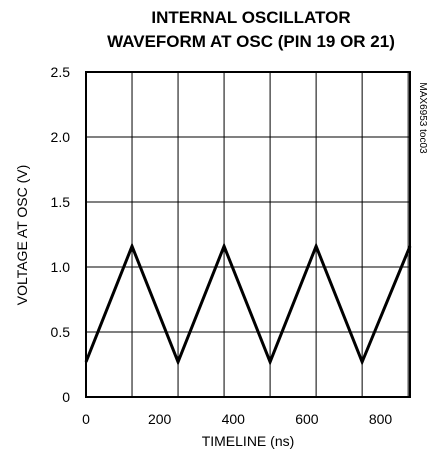 The width and height of the screenshot is (428, 461). I want to click on chart-title-line-1: INTERNAL OSCILLATOR, so click(250, 17).